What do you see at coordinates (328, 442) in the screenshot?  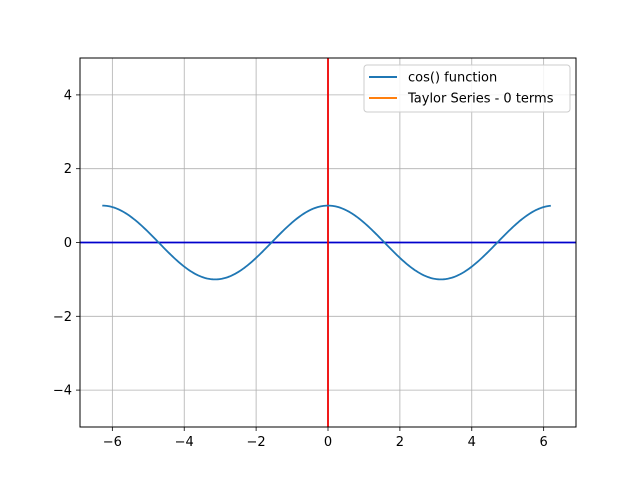 I see `x-tick-label-3: 0` at bounding box center [328, 442].